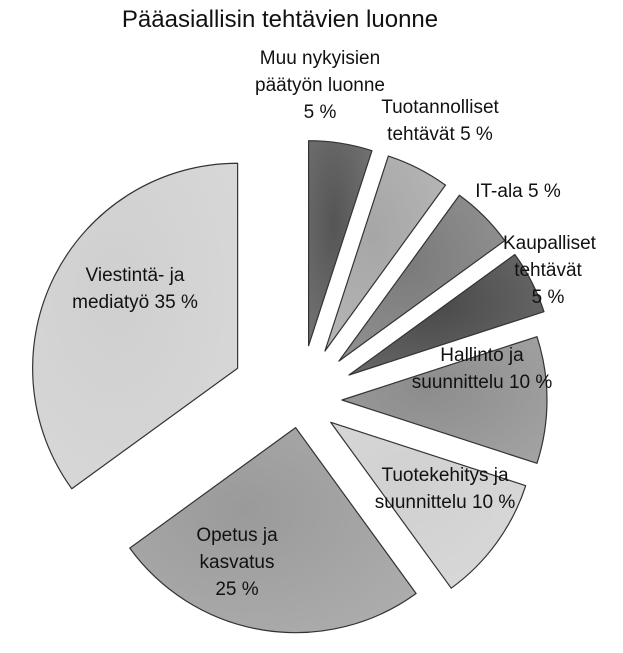 Image resolution: width=623 pixels, height=653 pixels. I want to click on category-label: Muu nykyisien päätyön luonne, so click(320, 72).